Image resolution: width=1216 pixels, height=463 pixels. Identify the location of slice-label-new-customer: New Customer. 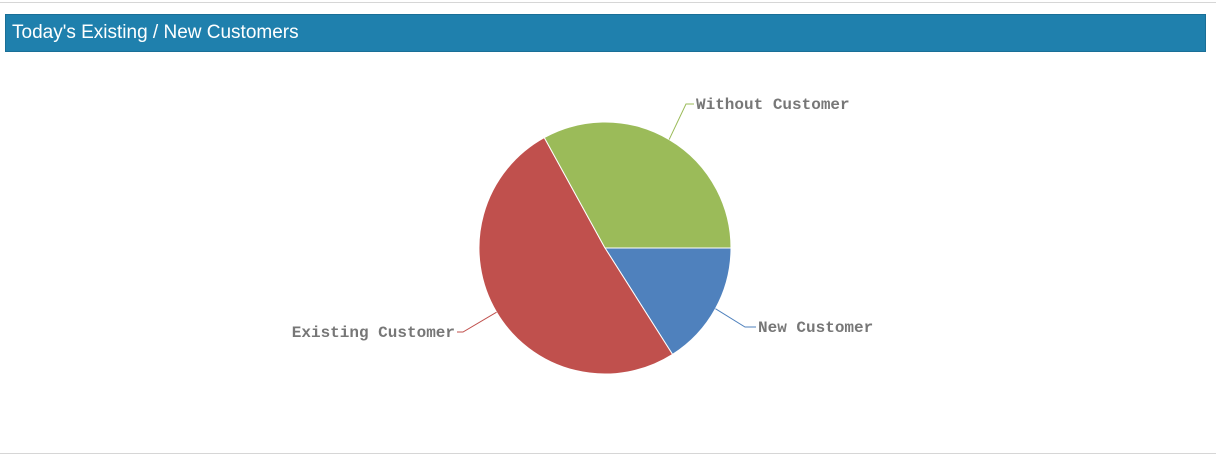
(815, 328).